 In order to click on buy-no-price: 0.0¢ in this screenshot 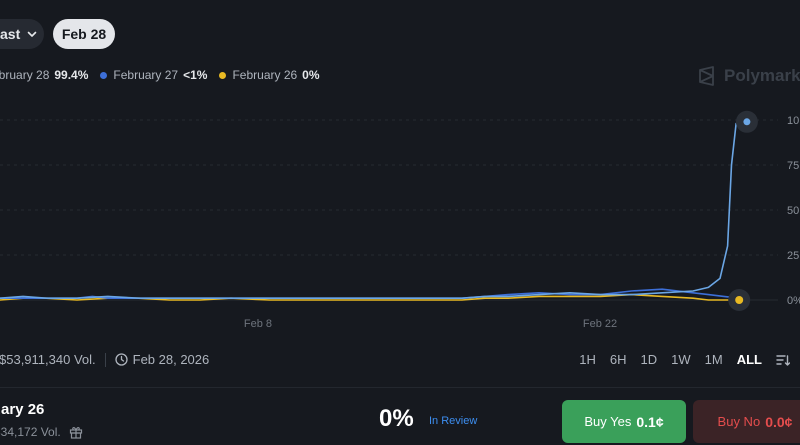, I will do `click(779, 421)`.